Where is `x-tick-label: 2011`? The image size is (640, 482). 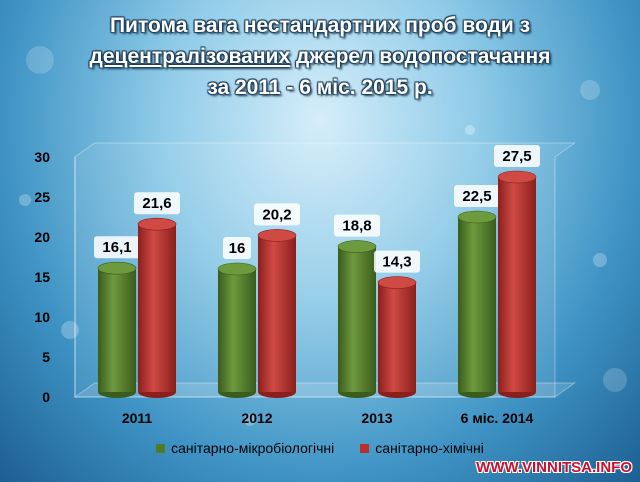 x-tick-label: 2011 is located at coordinates (137, 418).